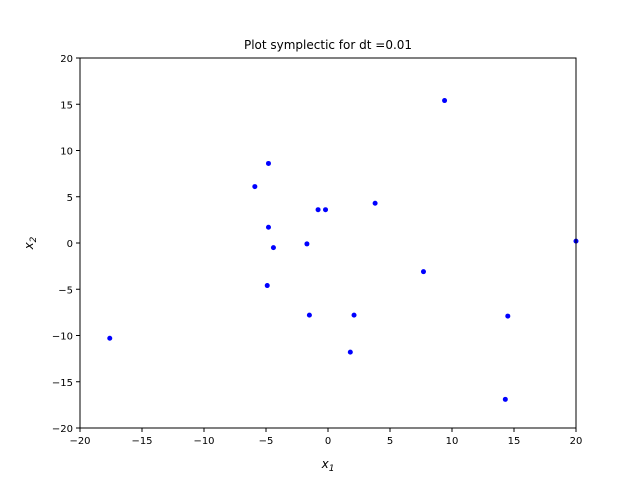 Image resolution: width=640 pixels, height=480 pixels. Describe the element at coordinates (62, 337) in the screenshot. I see `y-tick-label: −10` at that location.